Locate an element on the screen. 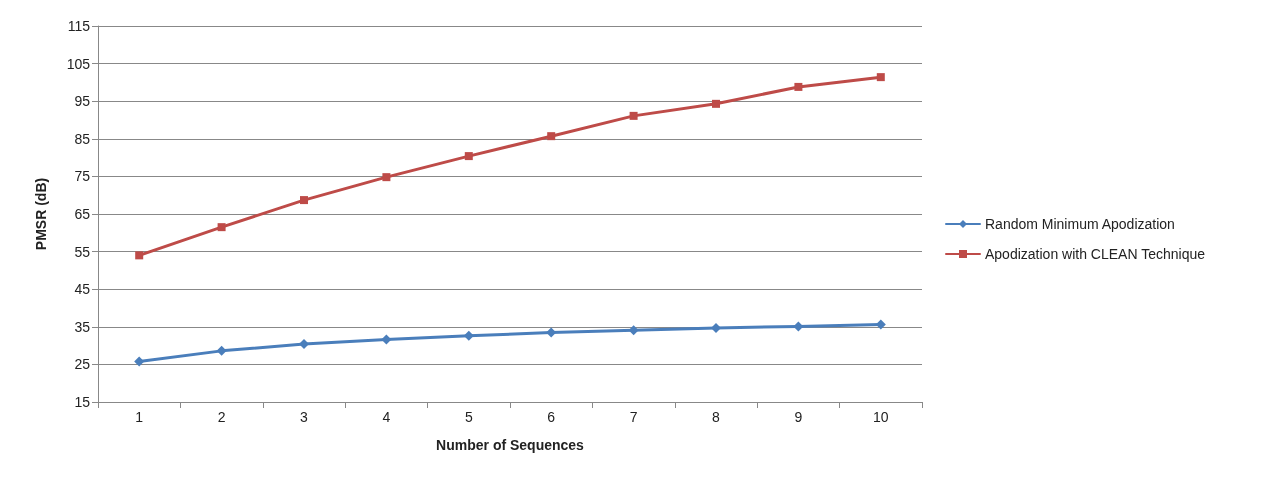 The height and width of the screenshot is (478, 1267). x-tick-label: 10 is located at coordinates (881, 417).